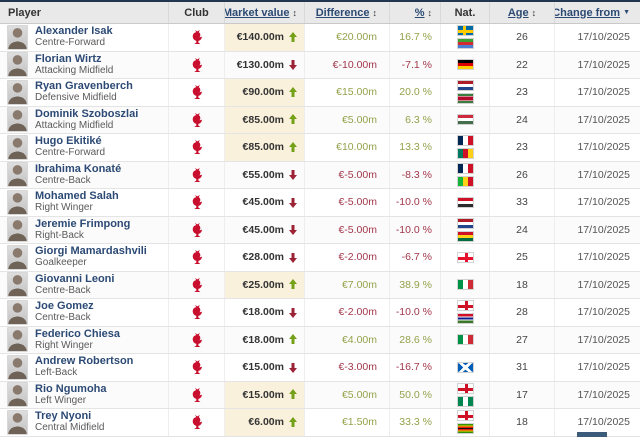  I want to click on nationality-flags, so click(465, 174).